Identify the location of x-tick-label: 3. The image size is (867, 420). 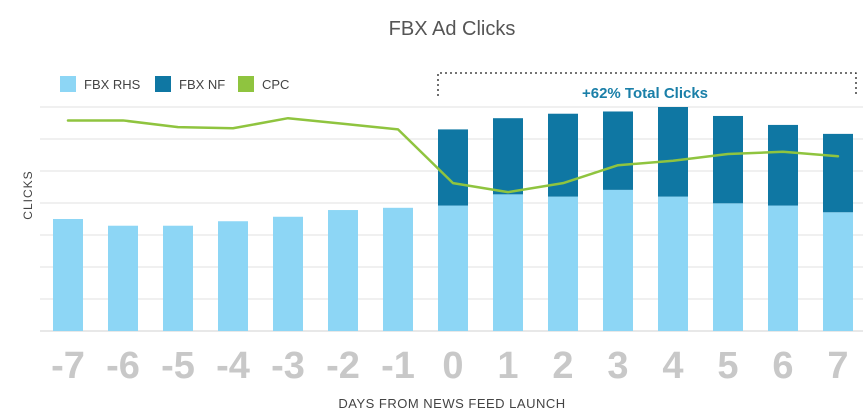
(617, 366).